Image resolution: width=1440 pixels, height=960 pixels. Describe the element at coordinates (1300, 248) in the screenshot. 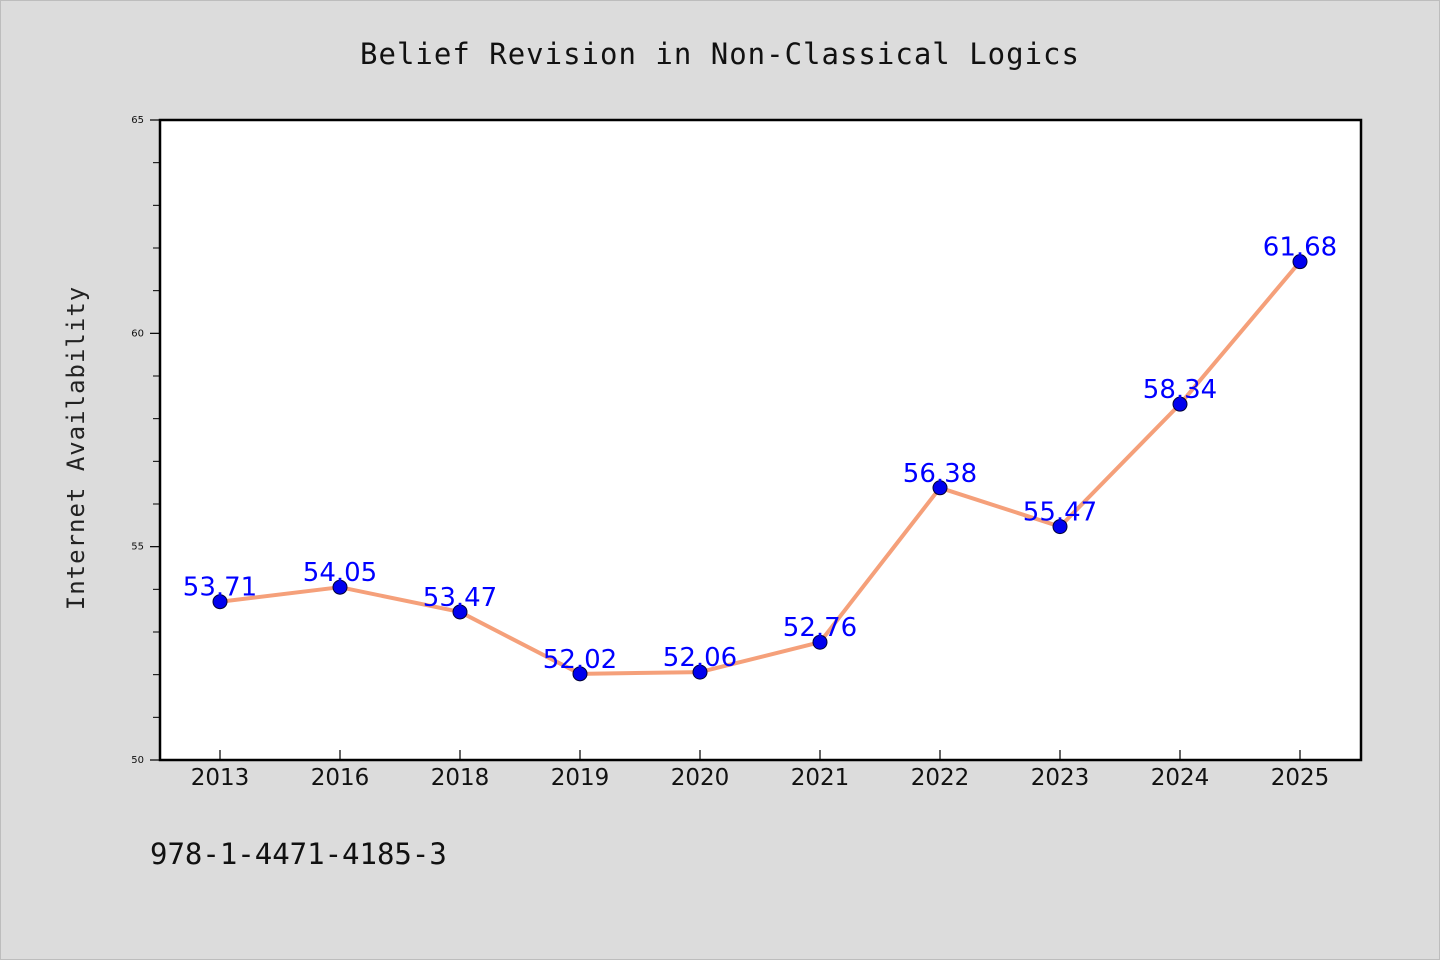

I see `data-label: 61.68` at that location.